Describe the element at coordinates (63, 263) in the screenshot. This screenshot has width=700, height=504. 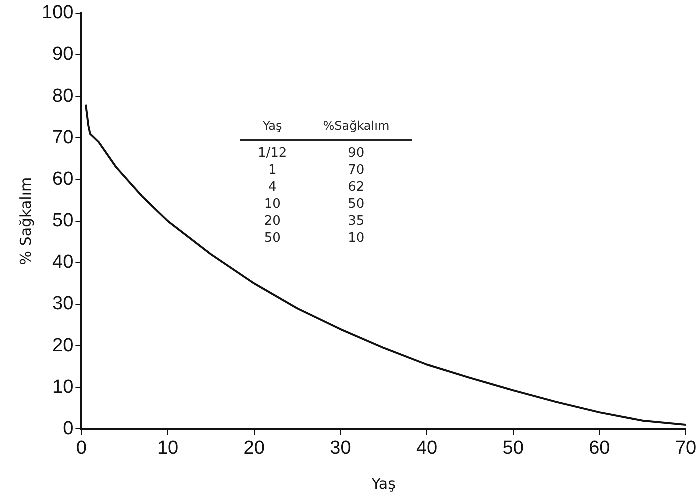
I see `y-tick-label: 40` at that location.